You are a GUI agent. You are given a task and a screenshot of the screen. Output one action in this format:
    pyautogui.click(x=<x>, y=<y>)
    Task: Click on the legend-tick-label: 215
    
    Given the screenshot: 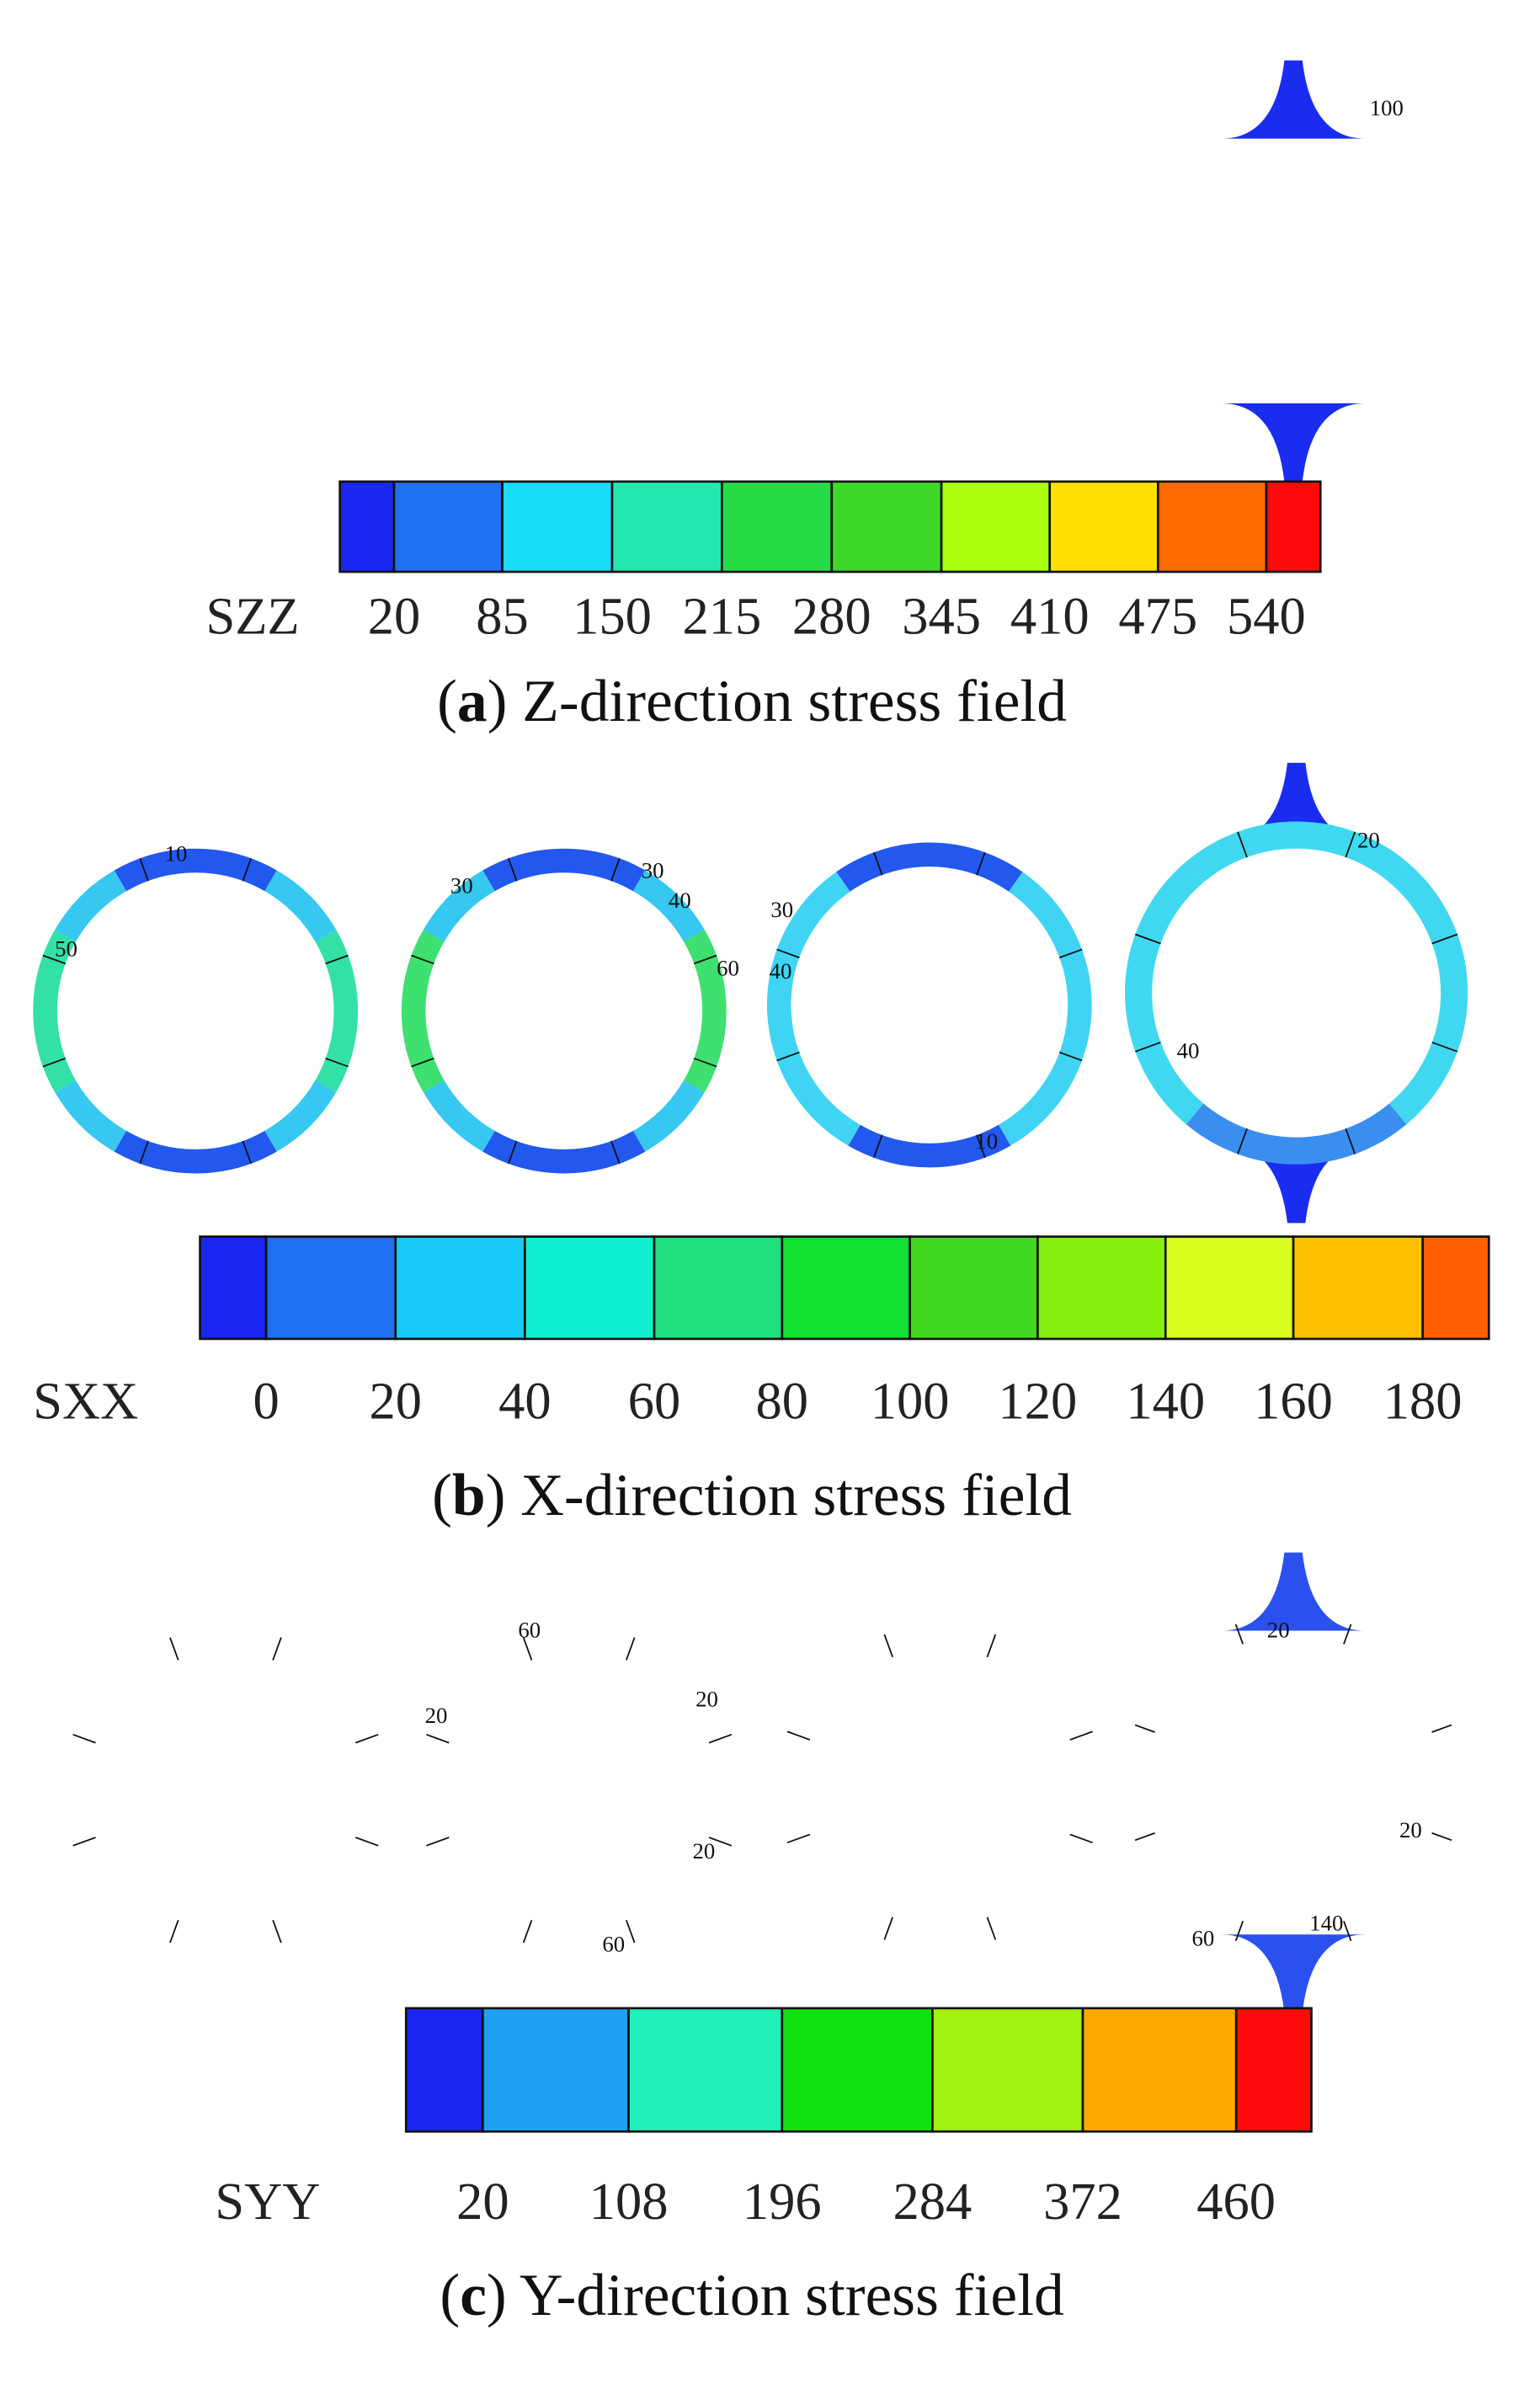 What is the action you would take?
    pyautogui.click(x=721, y=615)
    